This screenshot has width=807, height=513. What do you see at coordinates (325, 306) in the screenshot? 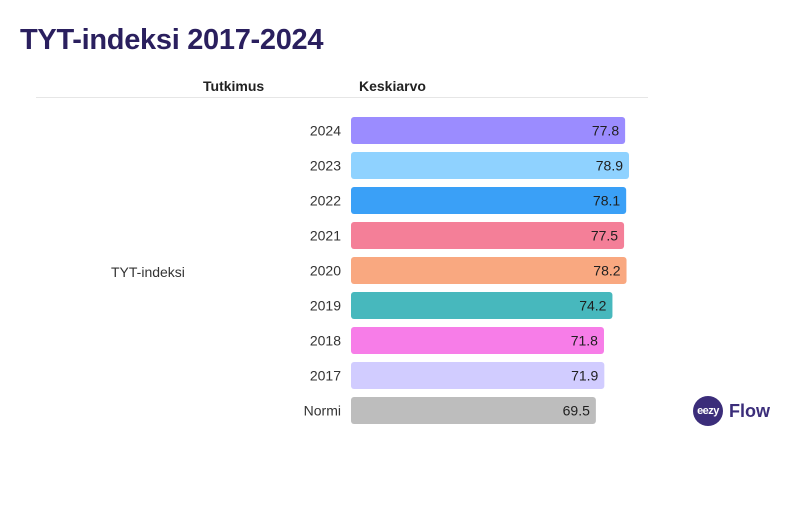
I see `category-label: 2019` at bounding box center [325, 306].